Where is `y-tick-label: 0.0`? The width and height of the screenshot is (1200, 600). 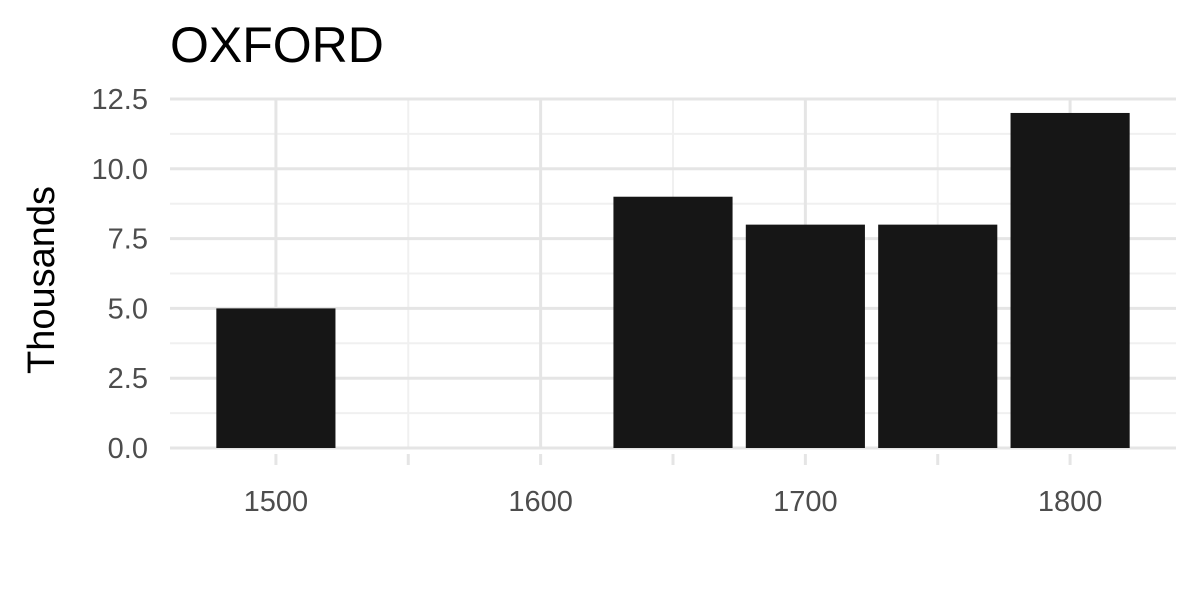
y-tick-label: 0.0 is located at coordinates (128, 449).